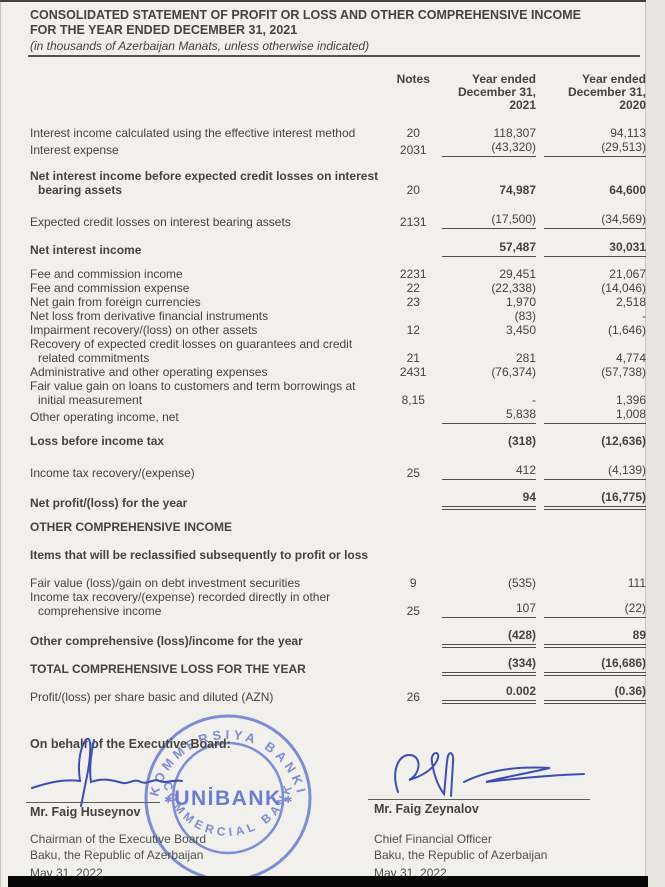 The image size is (665, 887). I want to click on cell-notes: 8,15, so click(413, 400).